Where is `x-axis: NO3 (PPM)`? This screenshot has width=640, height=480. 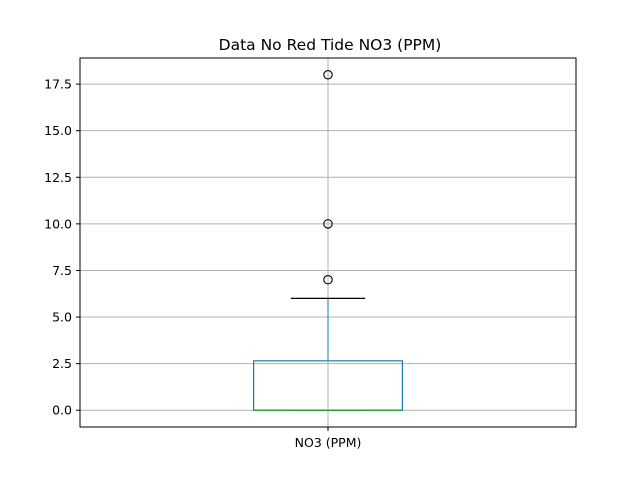
x-axis: NO3 (PPM) is located at coordinates (328, 438).